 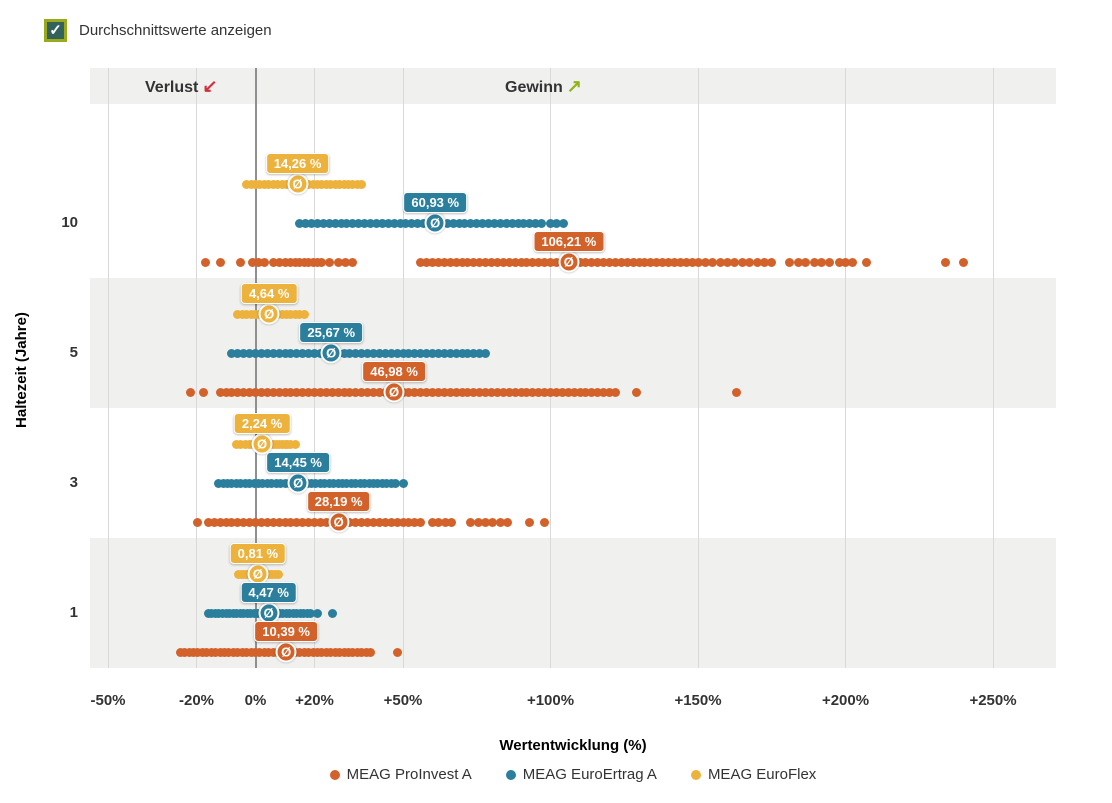 I want to click on y-tick-label: 10, so click(x=69, y=222).